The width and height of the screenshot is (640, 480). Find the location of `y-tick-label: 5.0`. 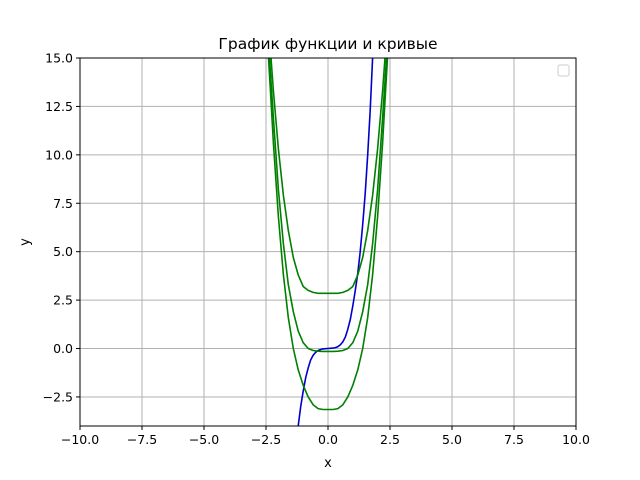

y-tick-label: 5.0 is located at coordinates (63, 251).